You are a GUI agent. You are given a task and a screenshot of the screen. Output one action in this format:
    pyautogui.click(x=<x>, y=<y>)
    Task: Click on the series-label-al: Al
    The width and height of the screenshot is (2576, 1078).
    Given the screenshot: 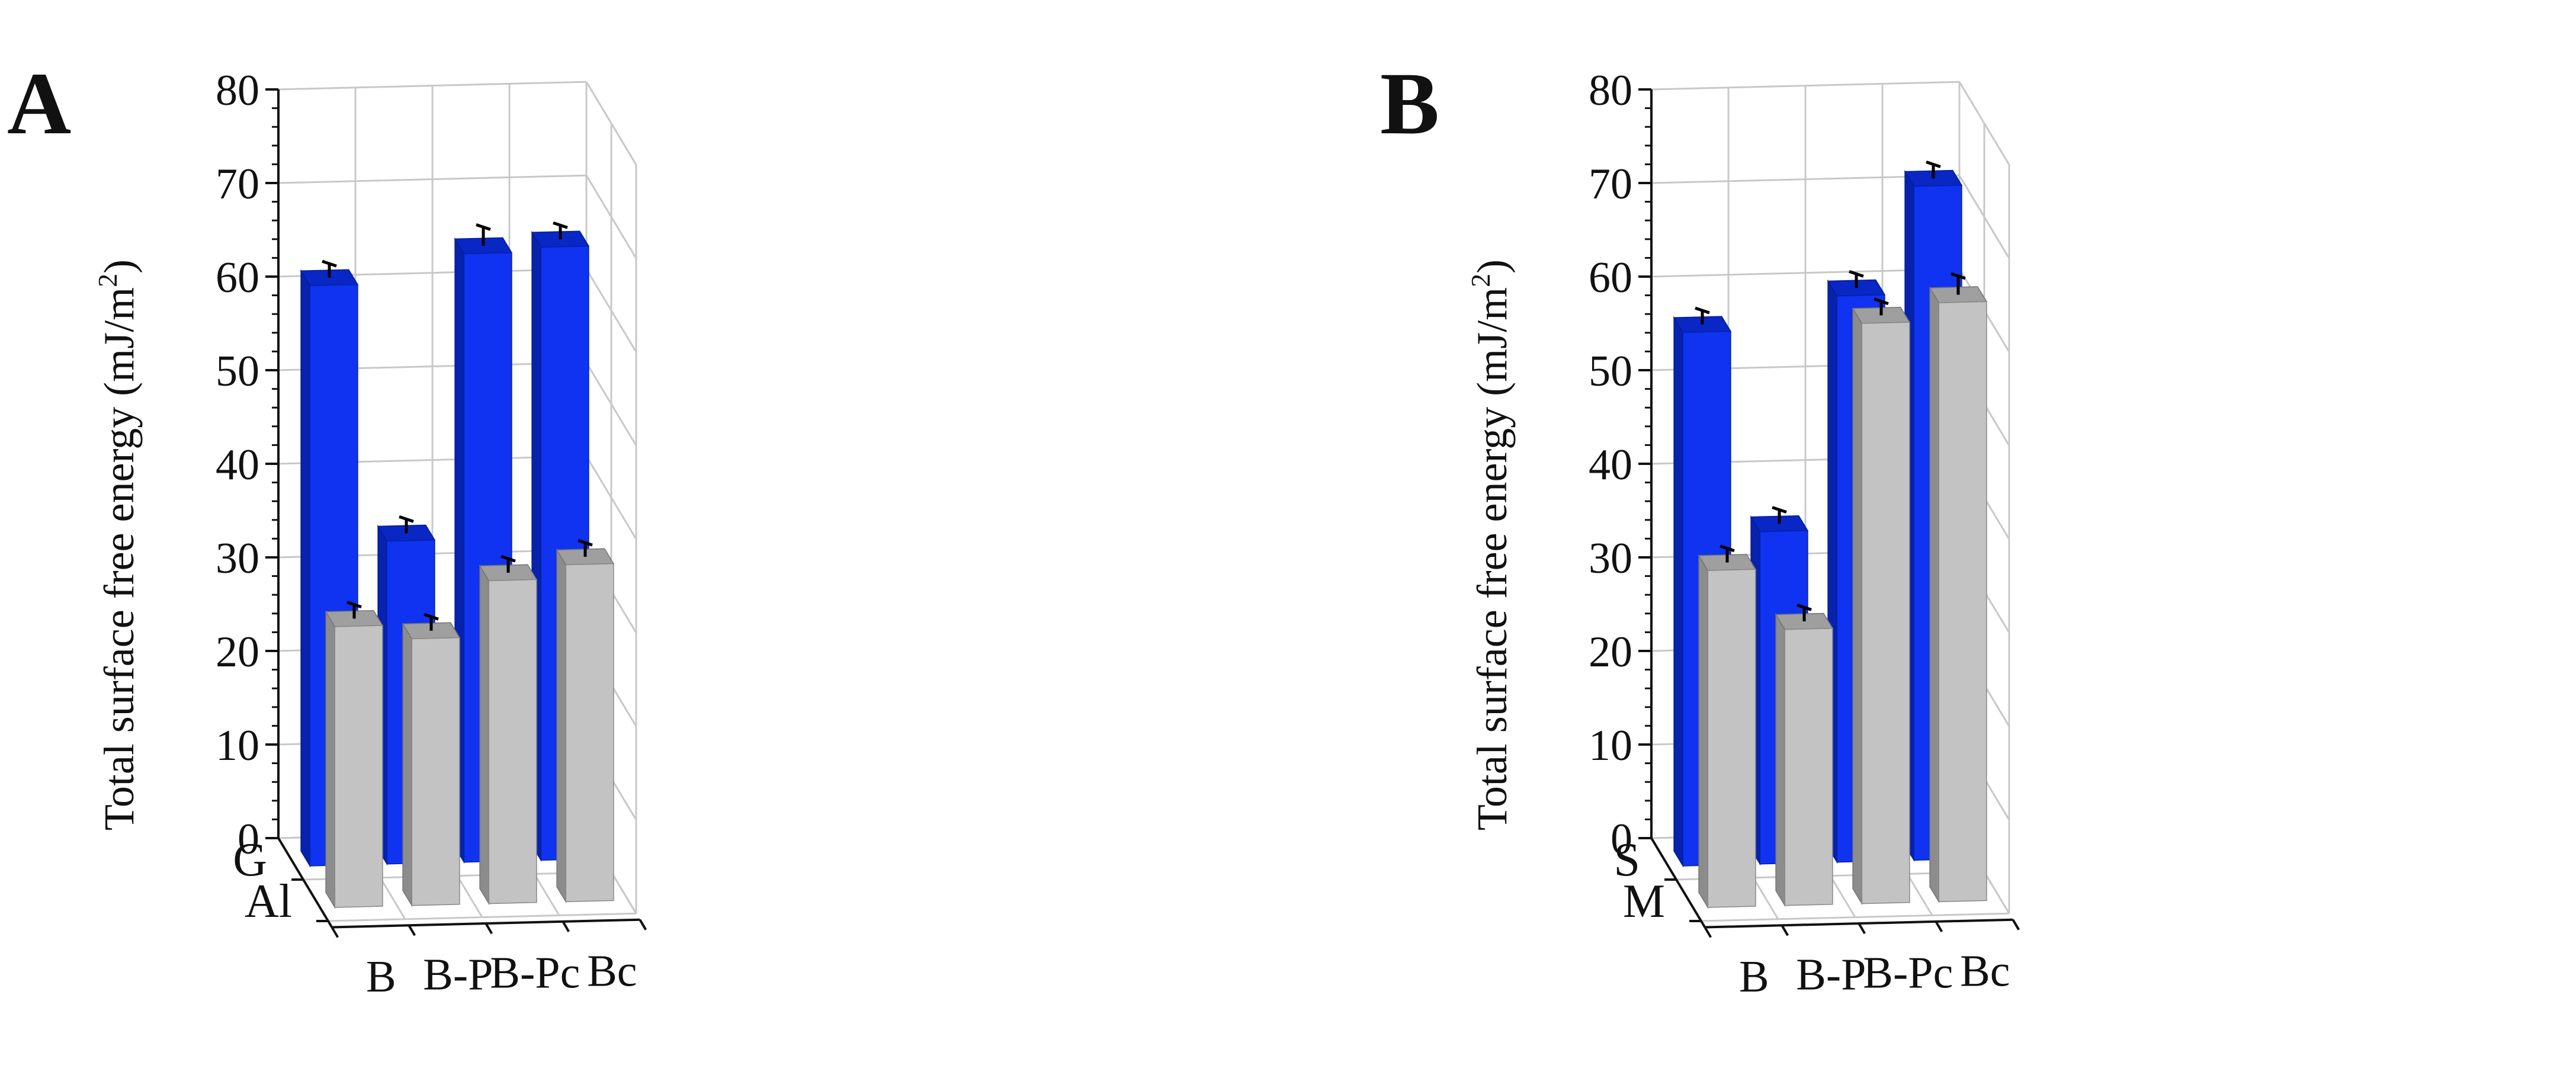 What is the action you would take?
    pyautogui.click(x=268, y=901)
    